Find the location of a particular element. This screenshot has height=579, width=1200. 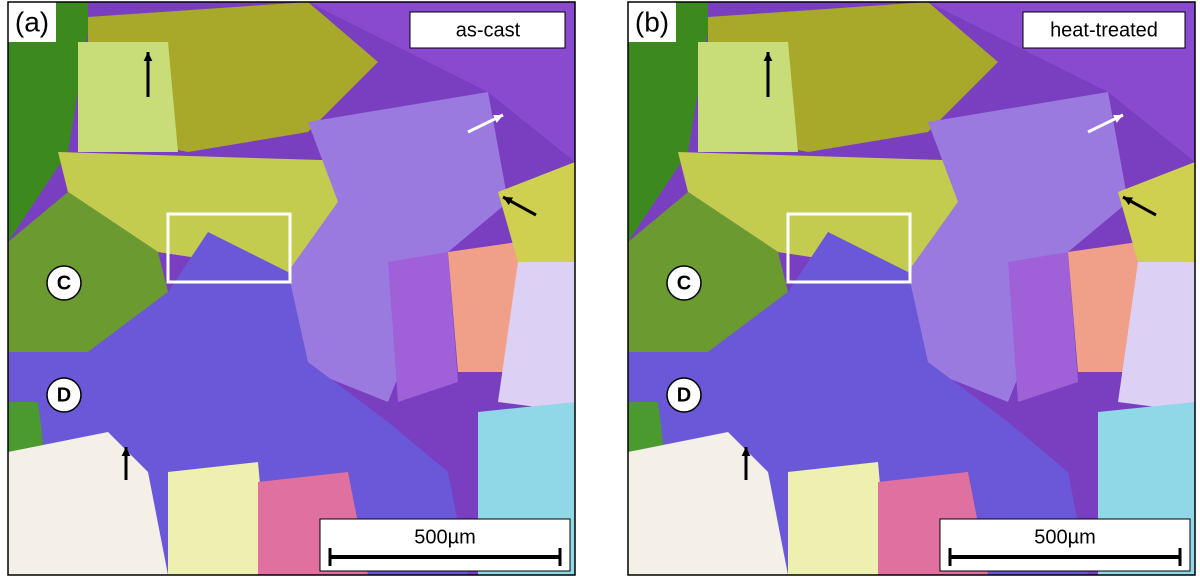

panel-label: (a) is located at coordinates (32, 21).